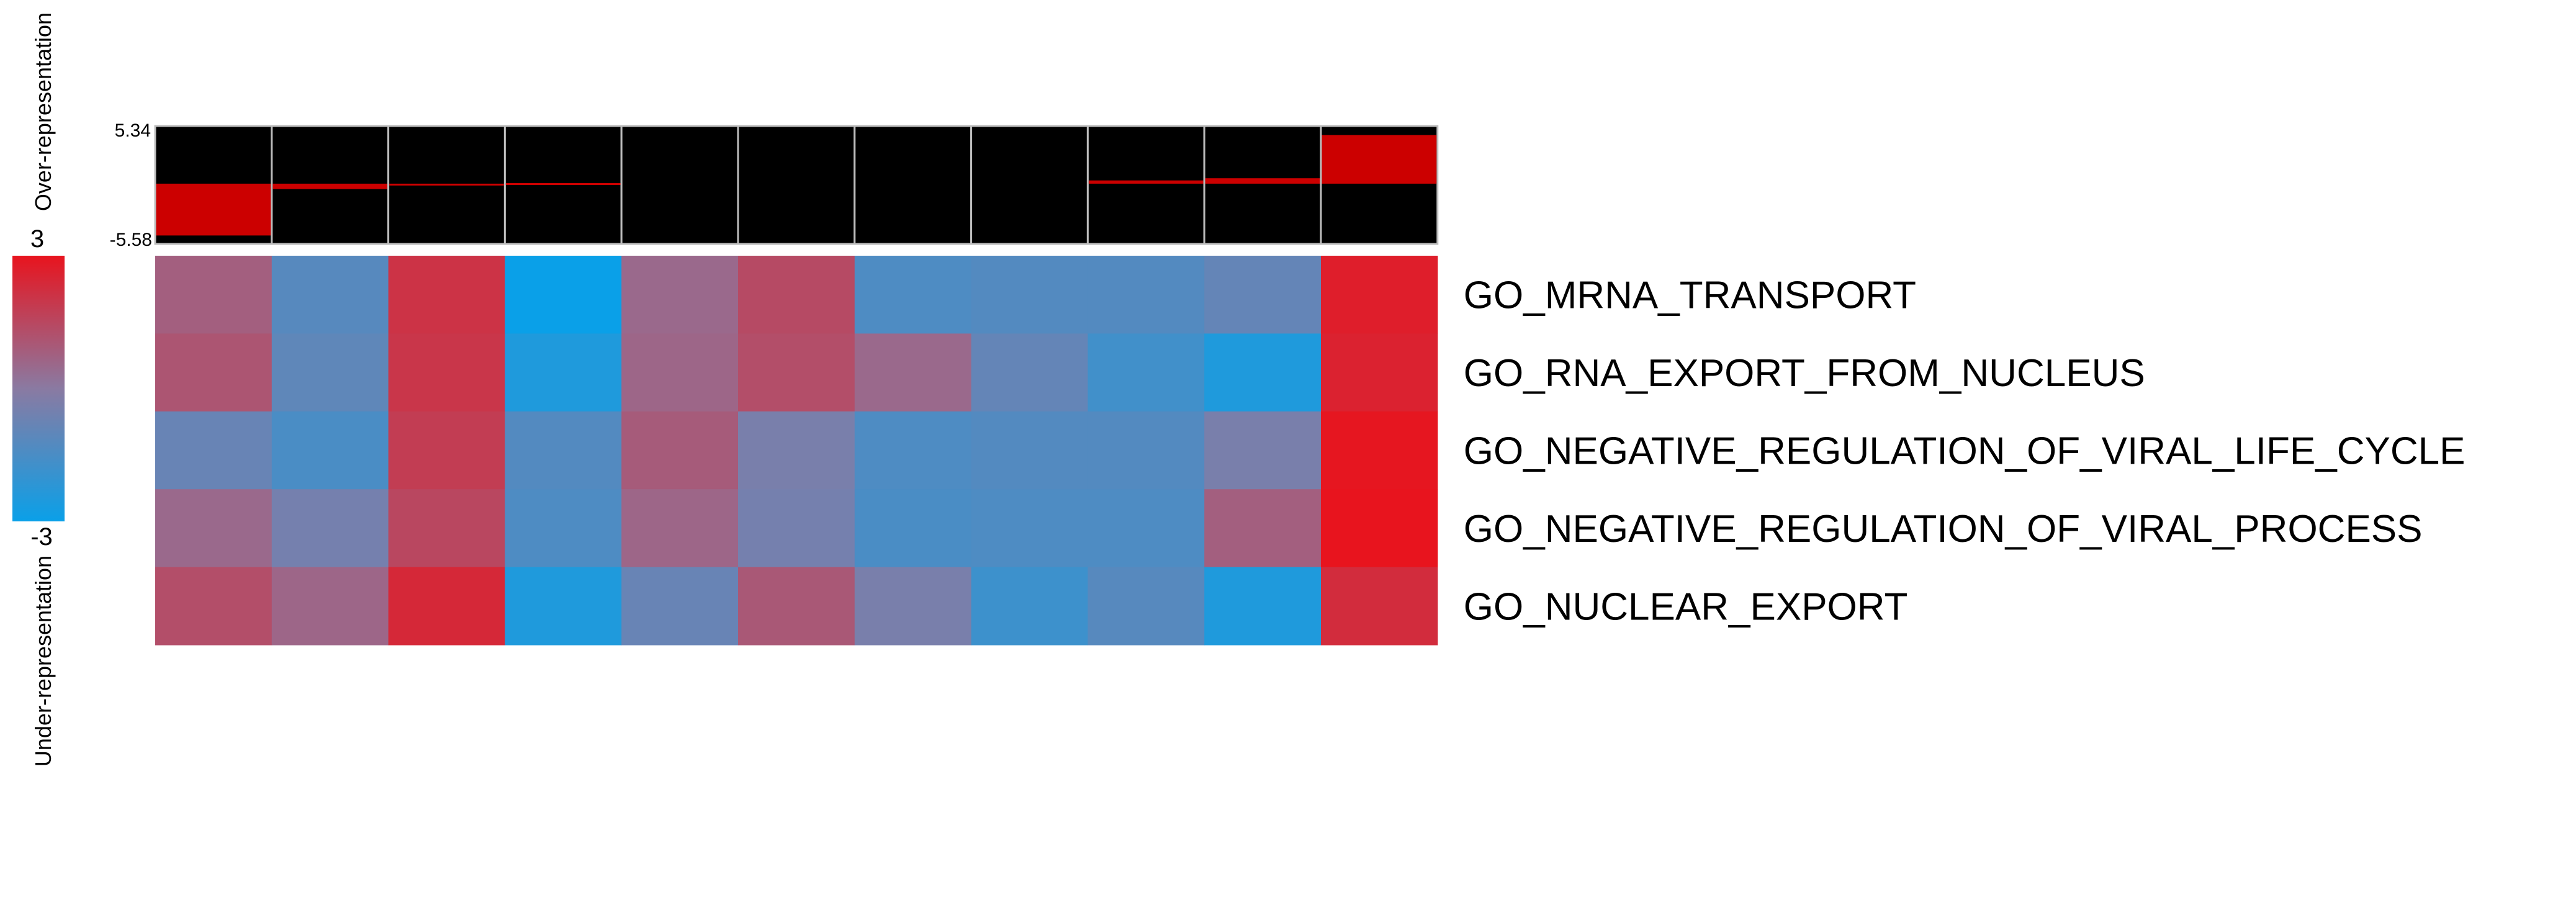 Image resolution: width=2576 pixels, height=900 pixels. Describe the element at coordinates (131, 240) in the screenshot. I see `bar-panel-ymin-label: -5.58` at that location.